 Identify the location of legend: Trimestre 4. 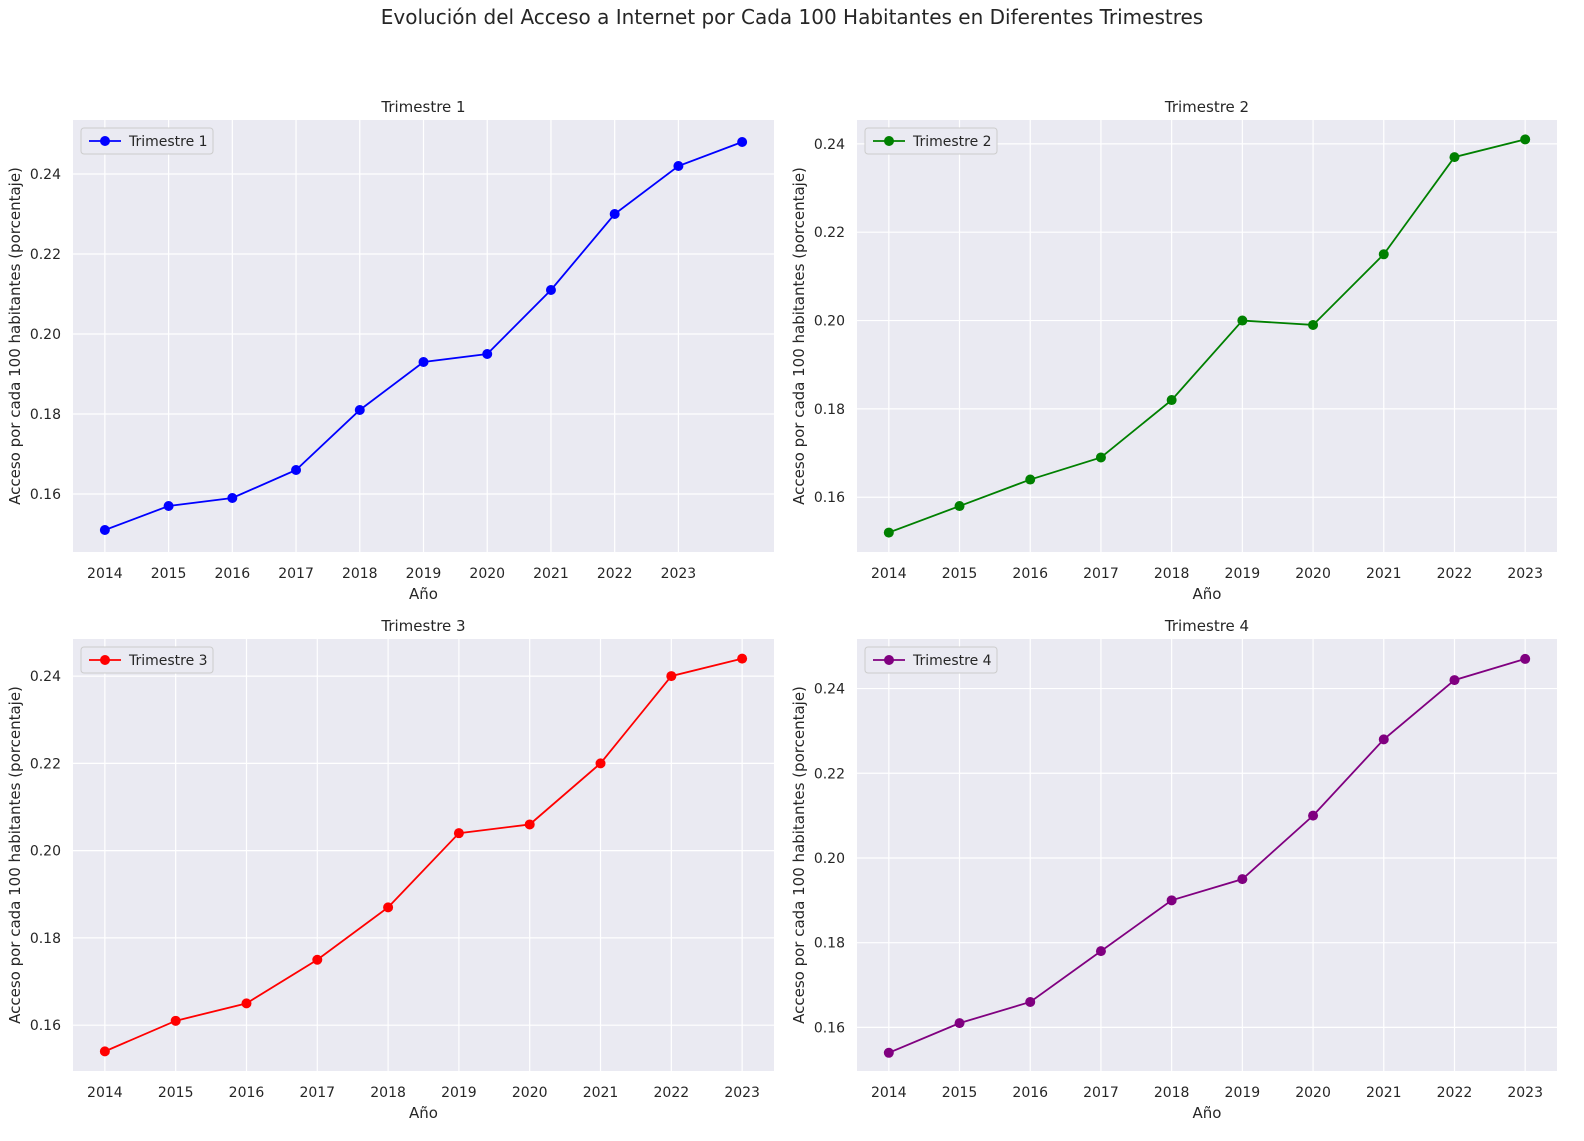
(931, 660).